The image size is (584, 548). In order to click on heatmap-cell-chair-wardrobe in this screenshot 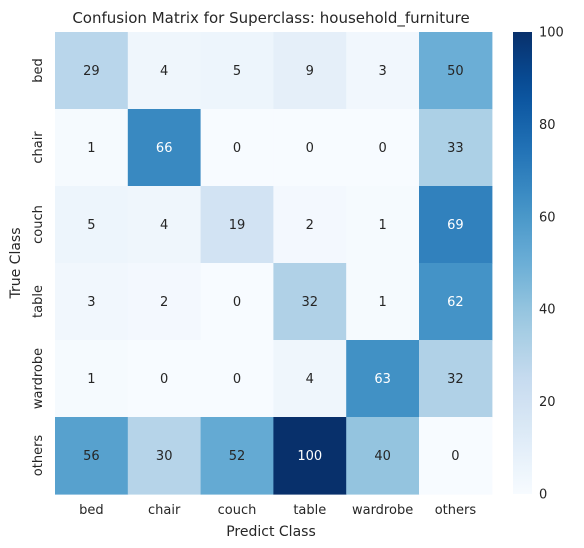, I will do `click(383, 148)`.